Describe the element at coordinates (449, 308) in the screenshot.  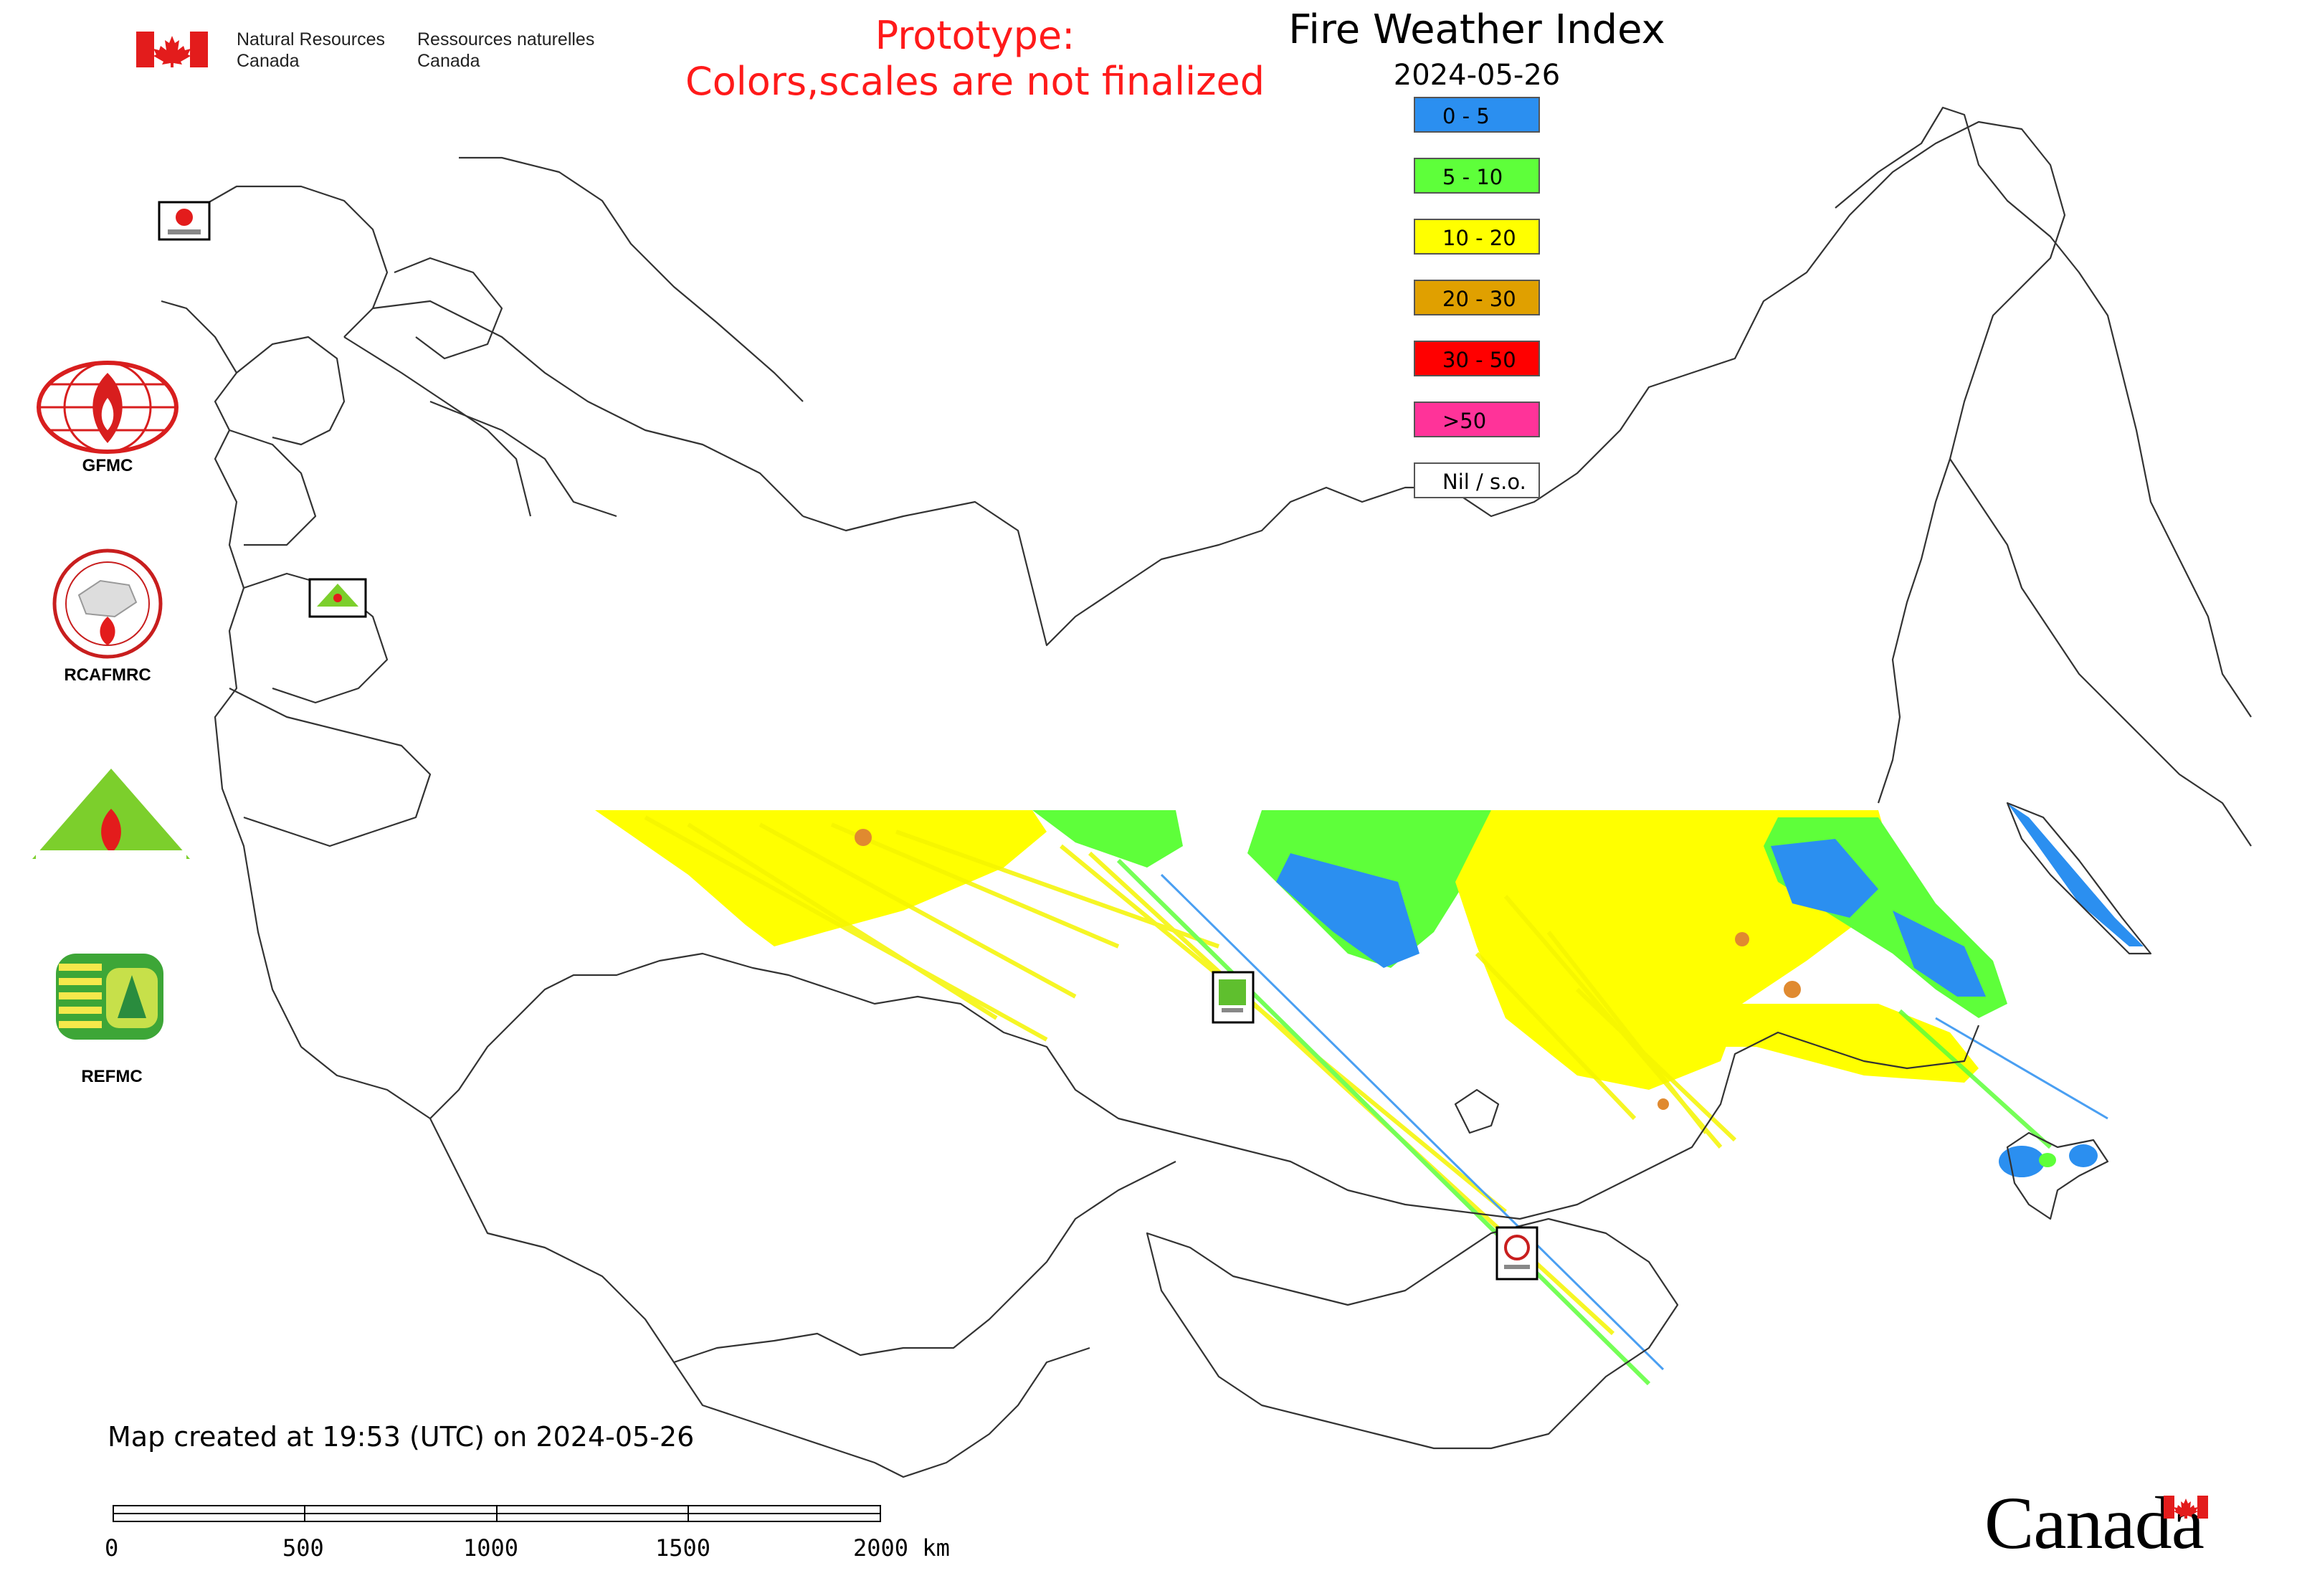
I see `outline-white-sea` at that location.